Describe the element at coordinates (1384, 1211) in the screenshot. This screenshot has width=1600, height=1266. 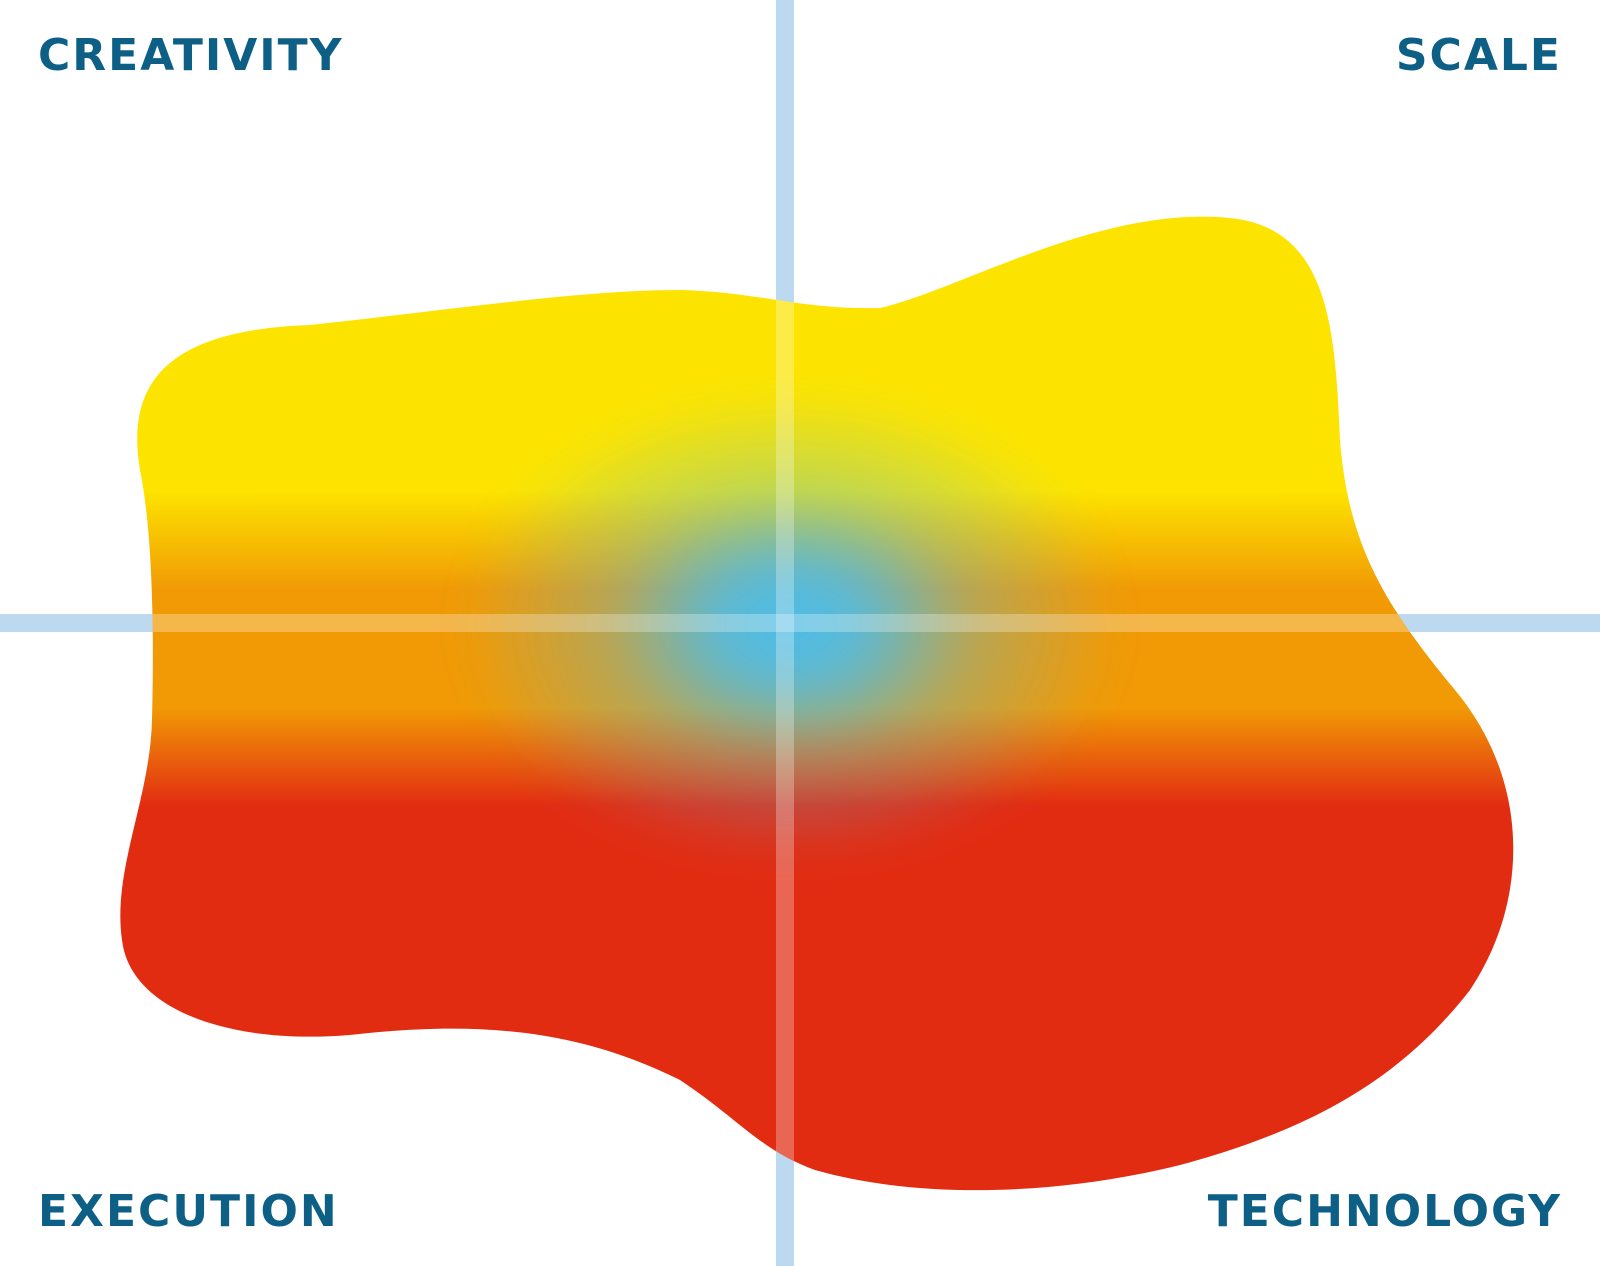
I see `label-technology: TECHNOLOGY` at that location.